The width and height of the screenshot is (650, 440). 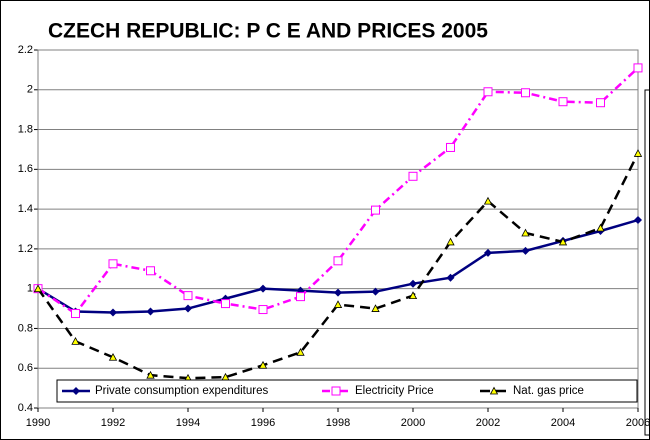 I want to click on x-tick-label: 2004, so click(x=563, y=423).